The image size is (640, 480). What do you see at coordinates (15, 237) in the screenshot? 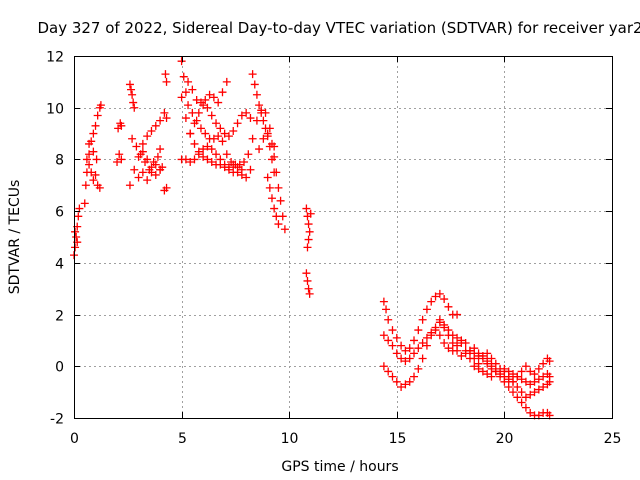
I see `y-axis-label: SDTVAR / TECUs` at bounding box center [15, 237].